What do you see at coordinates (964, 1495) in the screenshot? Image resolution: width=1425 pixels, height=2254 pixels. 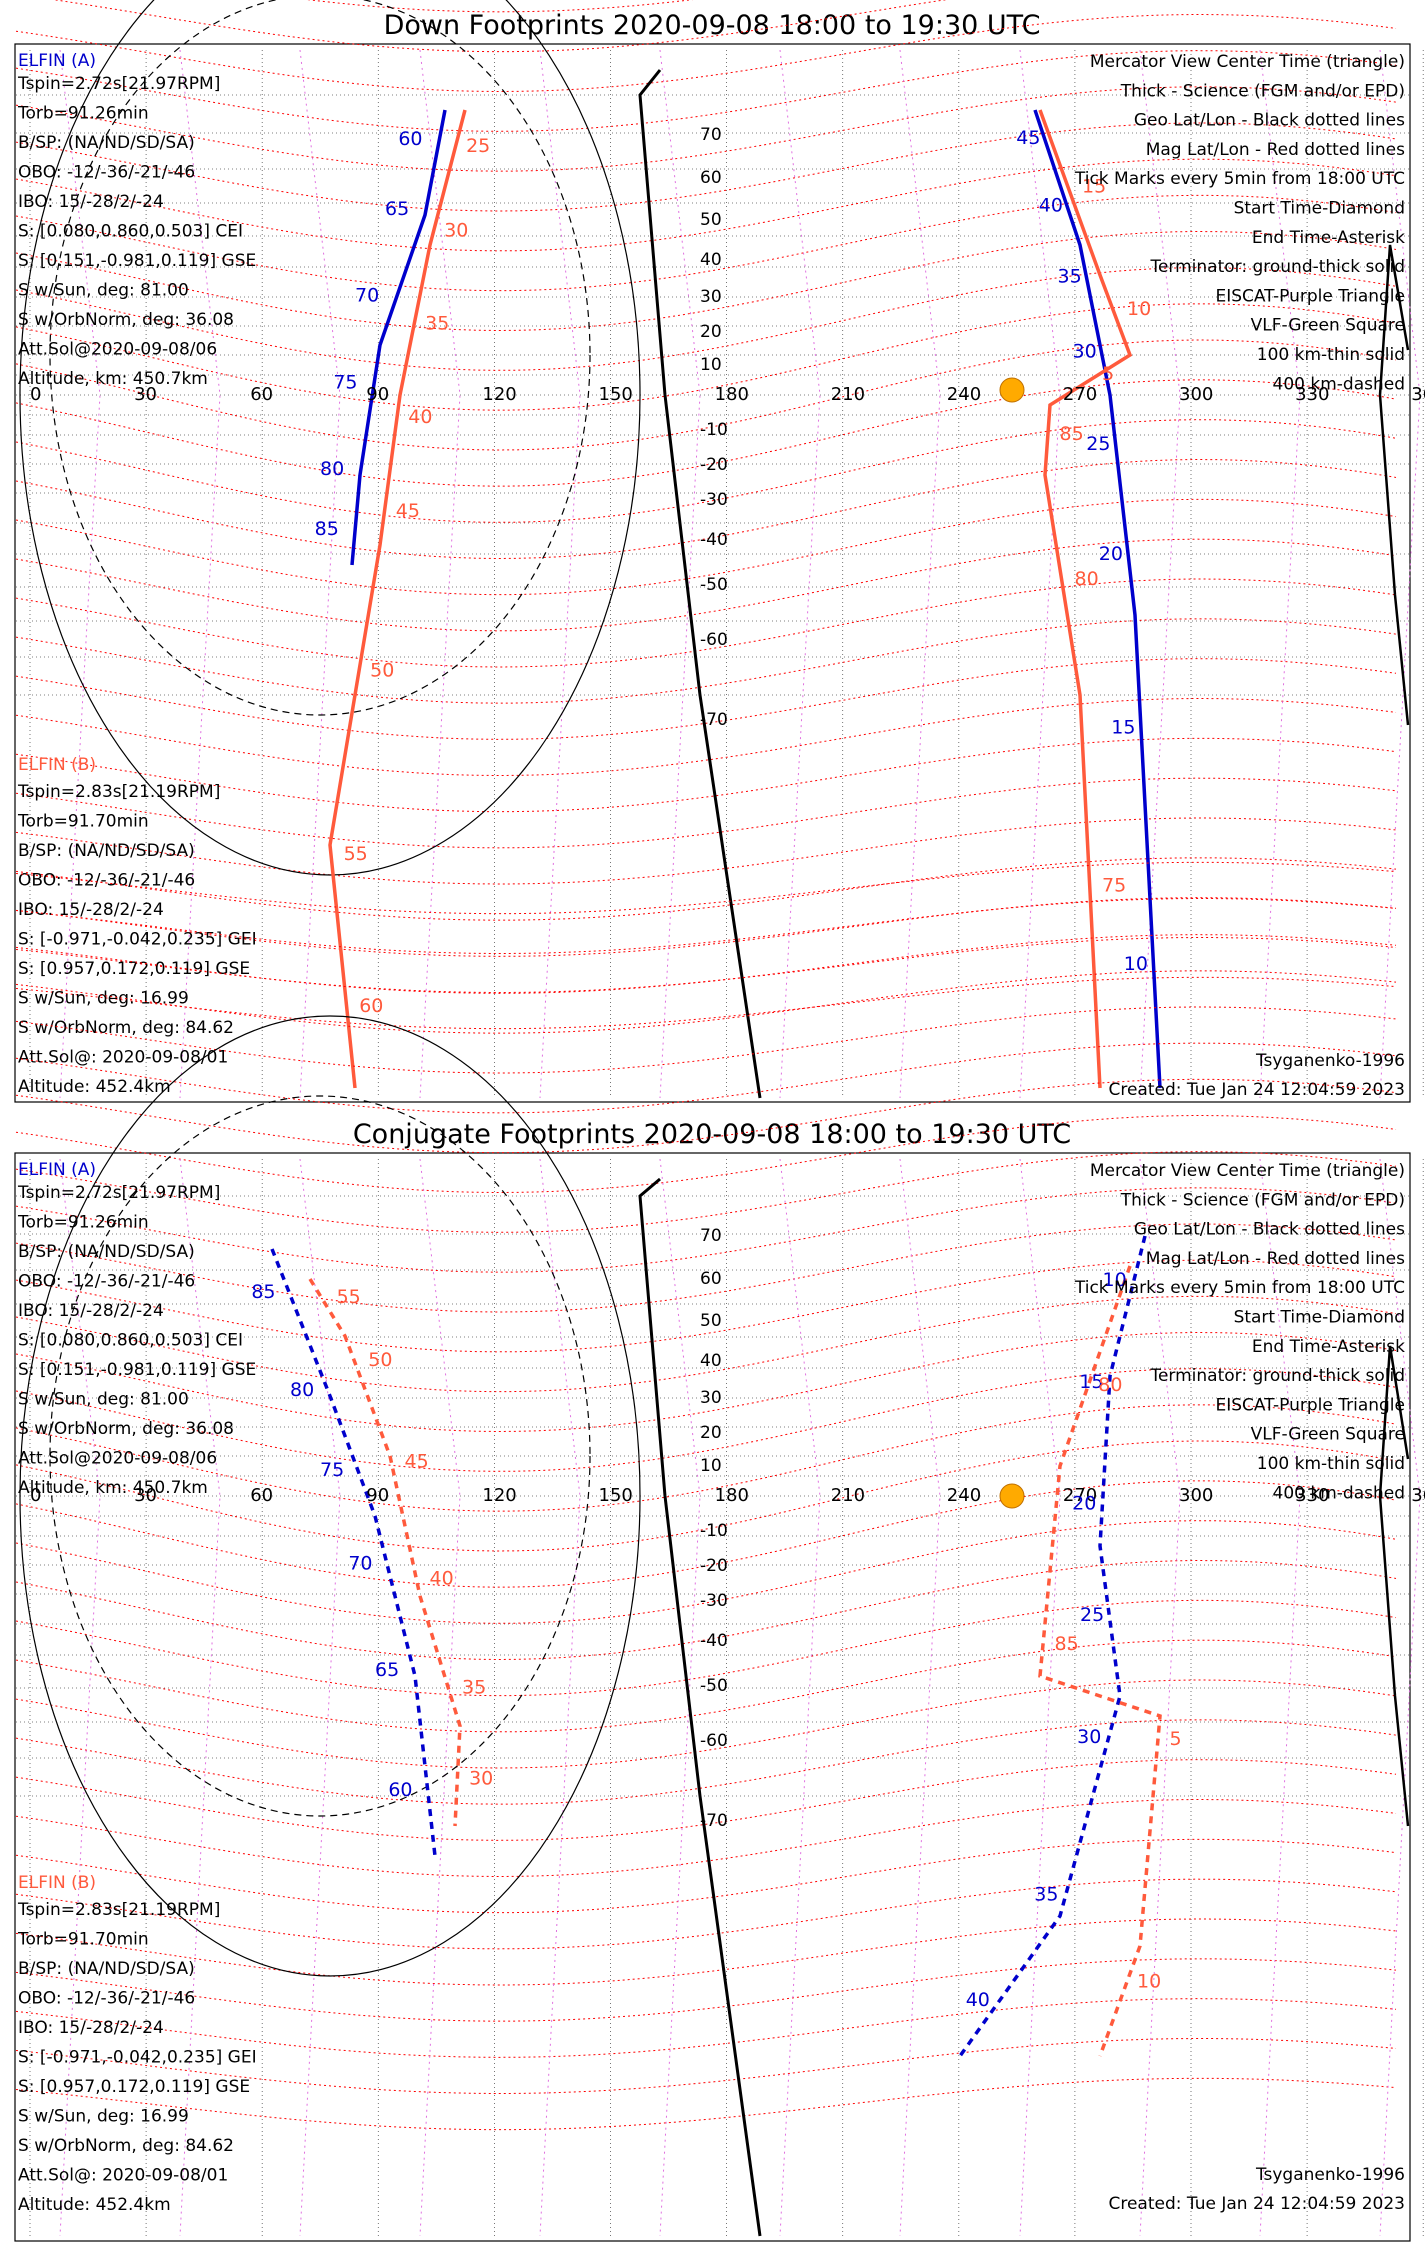 I see `lon-tick-label: 240` at bounding box center [964, 1495].